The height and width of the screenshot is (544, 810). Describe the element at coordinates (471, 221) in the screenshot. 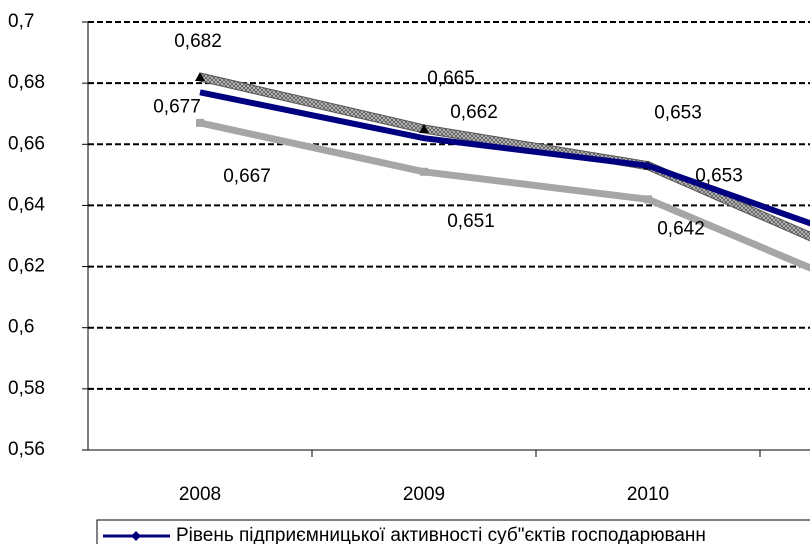

I see `data-label: 0,651` at that location.